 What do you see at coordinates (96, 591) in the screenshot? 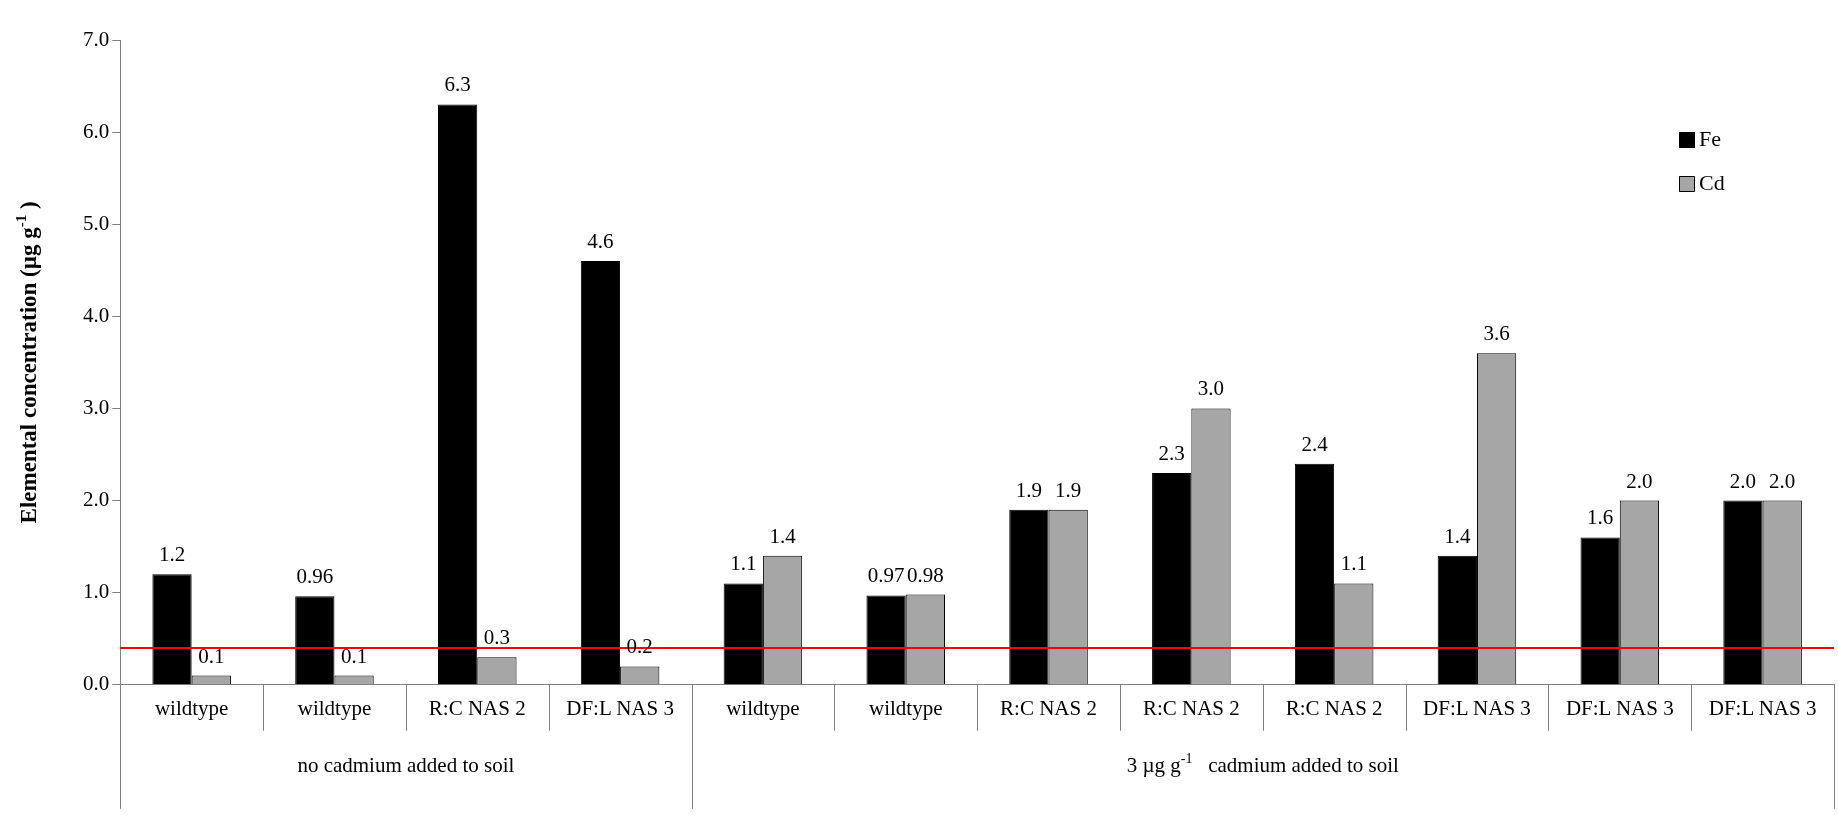
I see `y-tick-label: 1.0` at bounding box center [96, 591].